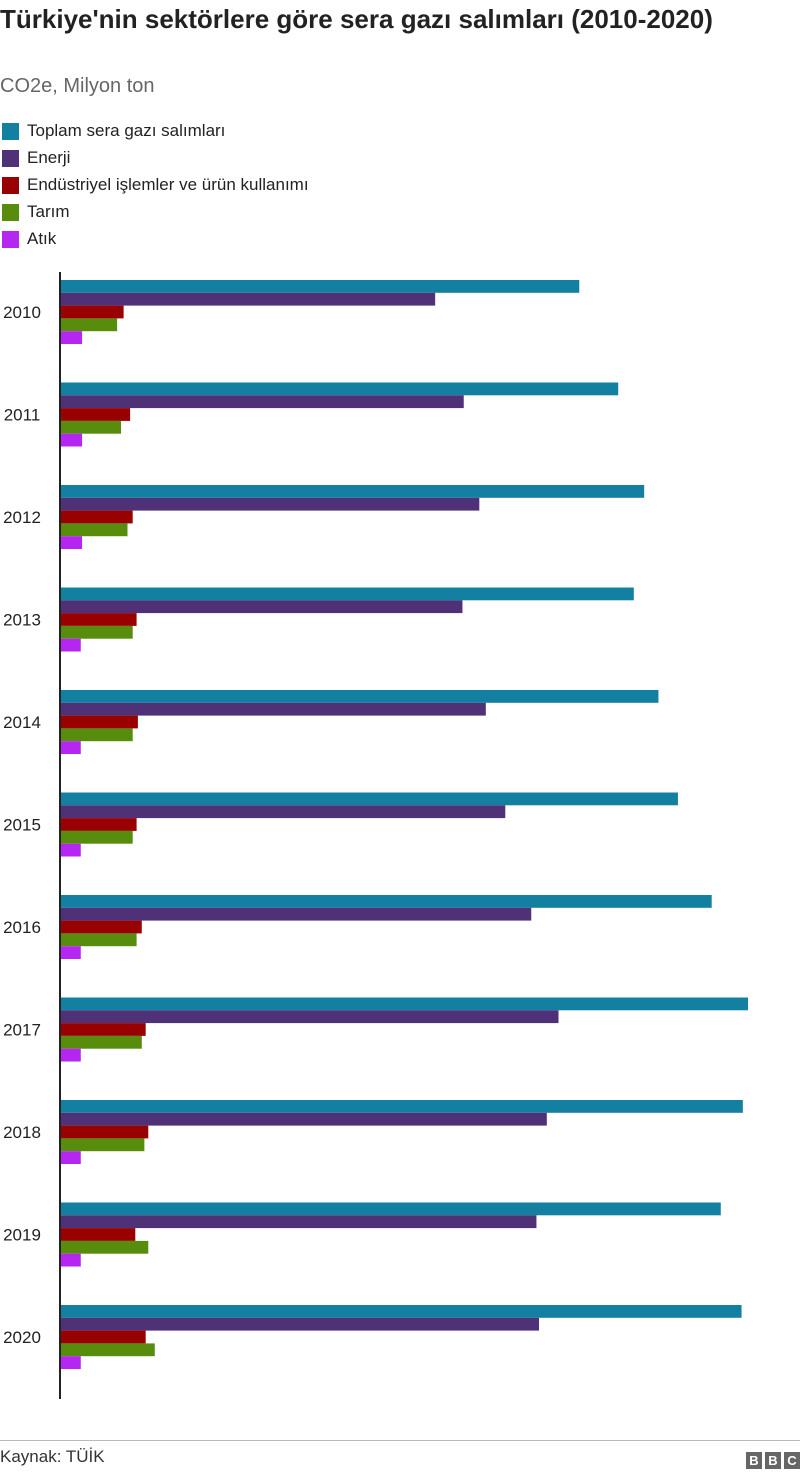  What do you see at coordinates (77, 86) in the screenshot?
I see `chart-subtitle: CO2e, Milyon ton` at bounding box center [77, 86].